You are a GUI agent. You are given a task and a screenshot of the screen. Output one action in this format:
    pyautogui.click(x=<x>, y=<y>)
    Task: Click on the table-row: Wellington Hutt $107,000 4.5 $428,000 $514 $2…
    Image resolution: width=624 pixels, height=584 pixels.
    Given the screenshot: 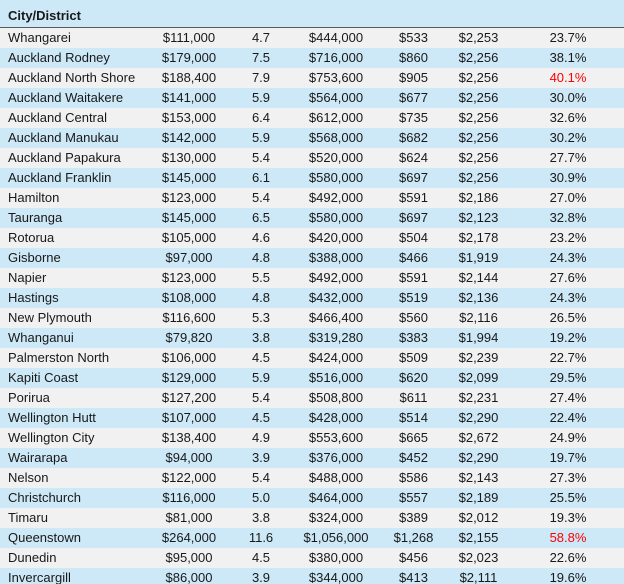 What is the action you would take?
    pyautogui.click(x=312, y=418)
    